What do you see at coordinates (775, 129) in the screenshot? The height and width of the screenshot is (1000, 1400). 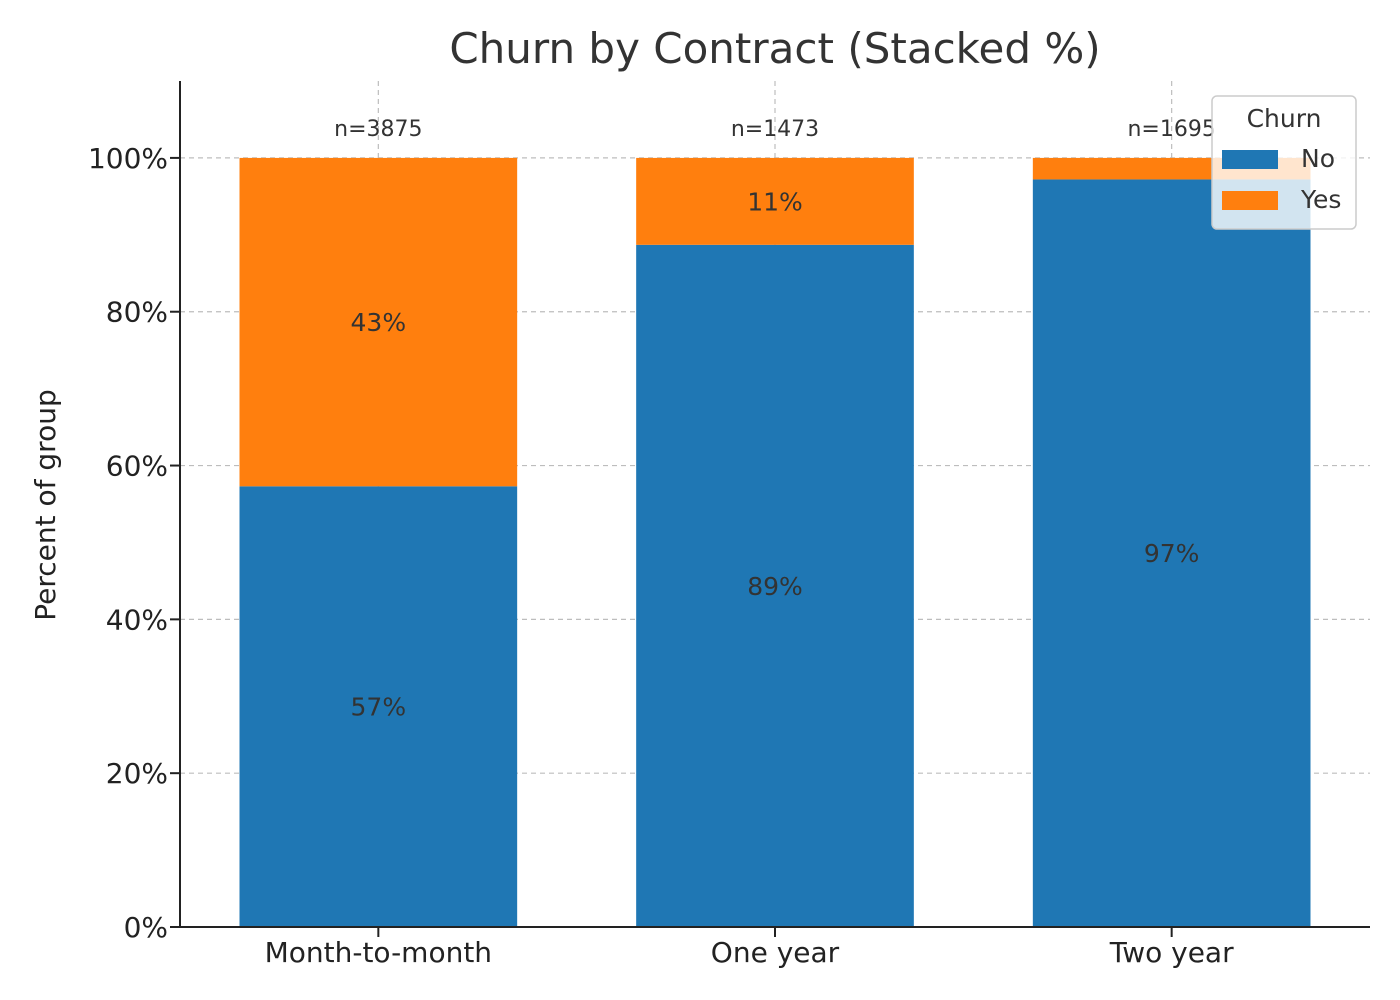 I see `group-count-label: n=1473` at bounding box center [775, 129].